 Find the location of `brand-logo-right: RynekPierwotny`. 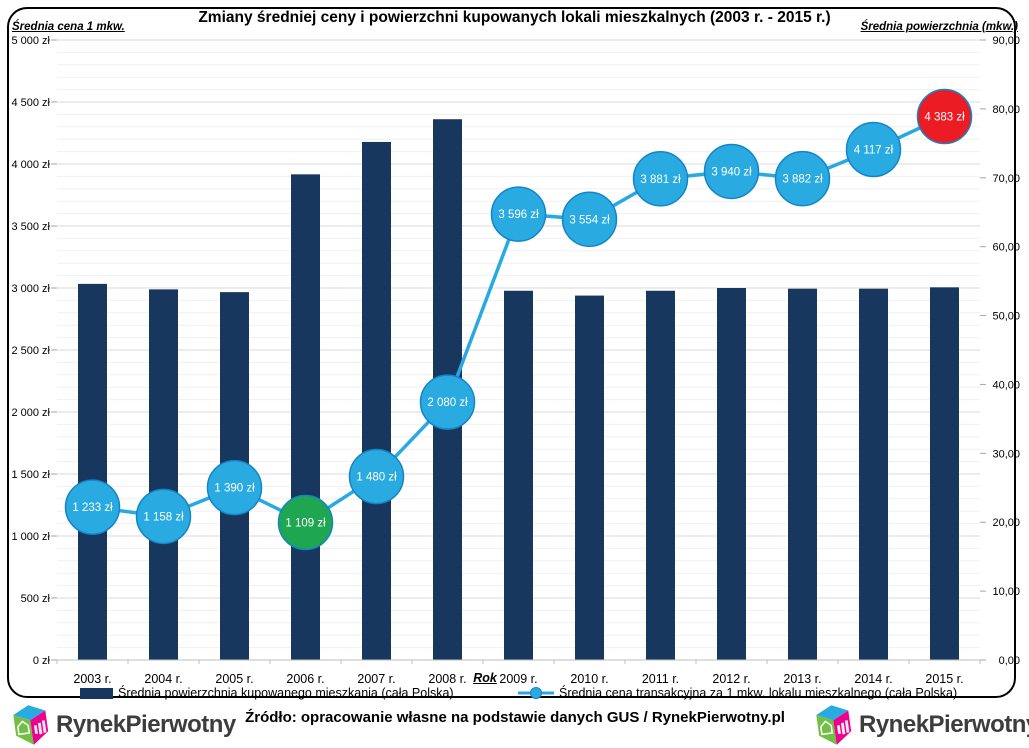

brand-logo-right: RynekPierwotny is located at coordinates (922, 725).